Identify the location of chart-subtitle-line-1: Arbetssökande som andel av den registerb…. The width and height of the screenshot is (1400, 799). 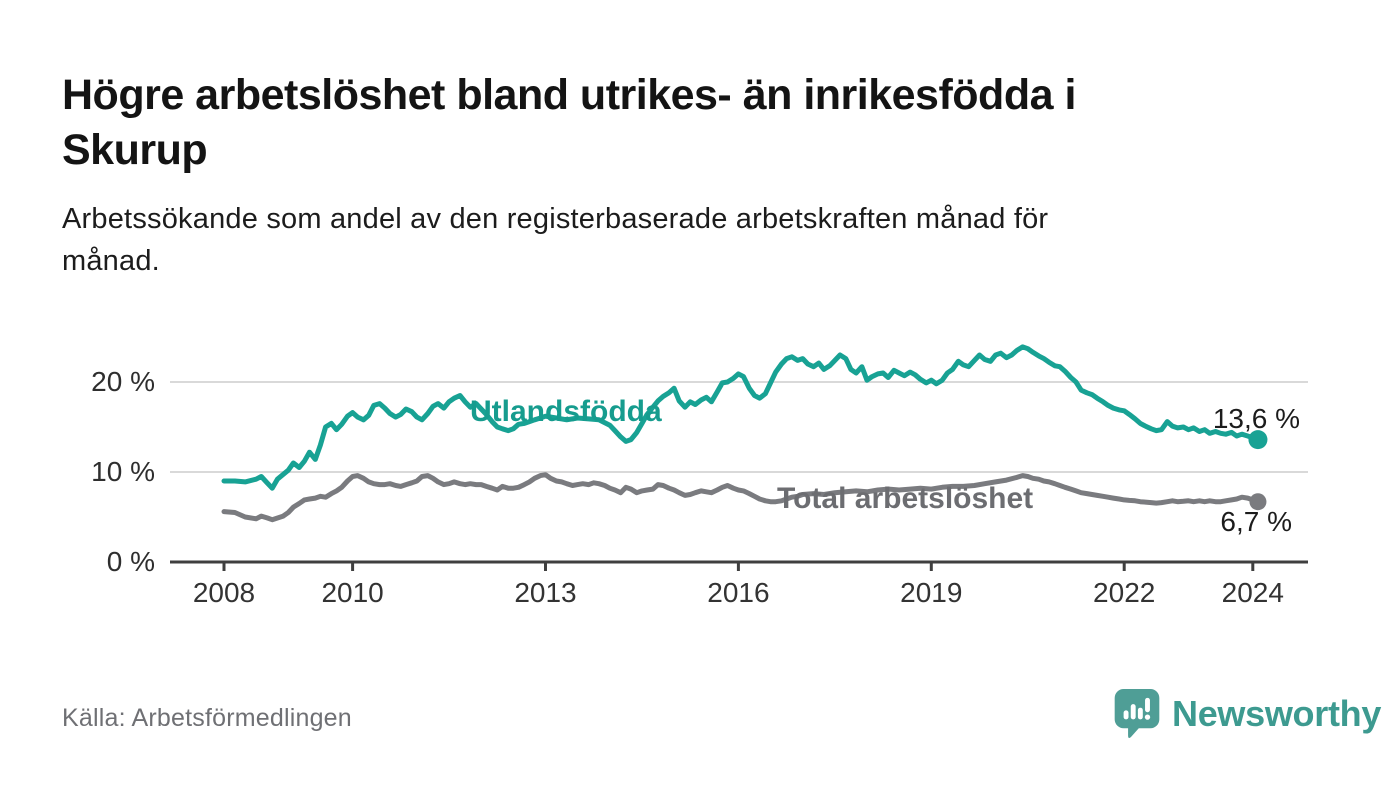
(555, 219).